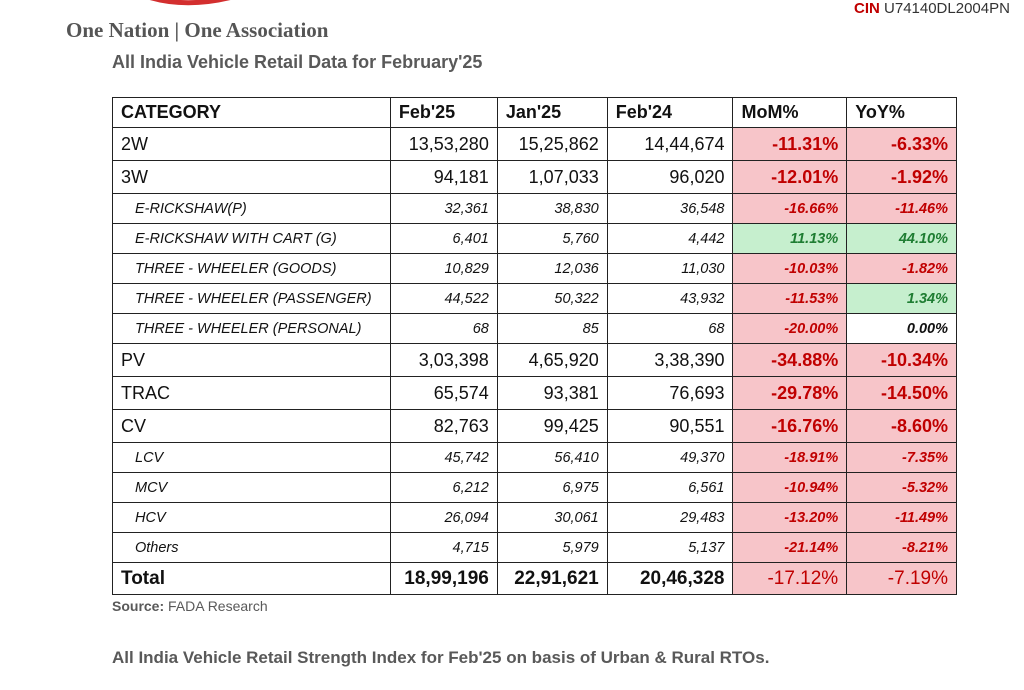 This screenshot has height=690, width=1024. I want to click on feb25-cell: 6,401, so click(443, 238).